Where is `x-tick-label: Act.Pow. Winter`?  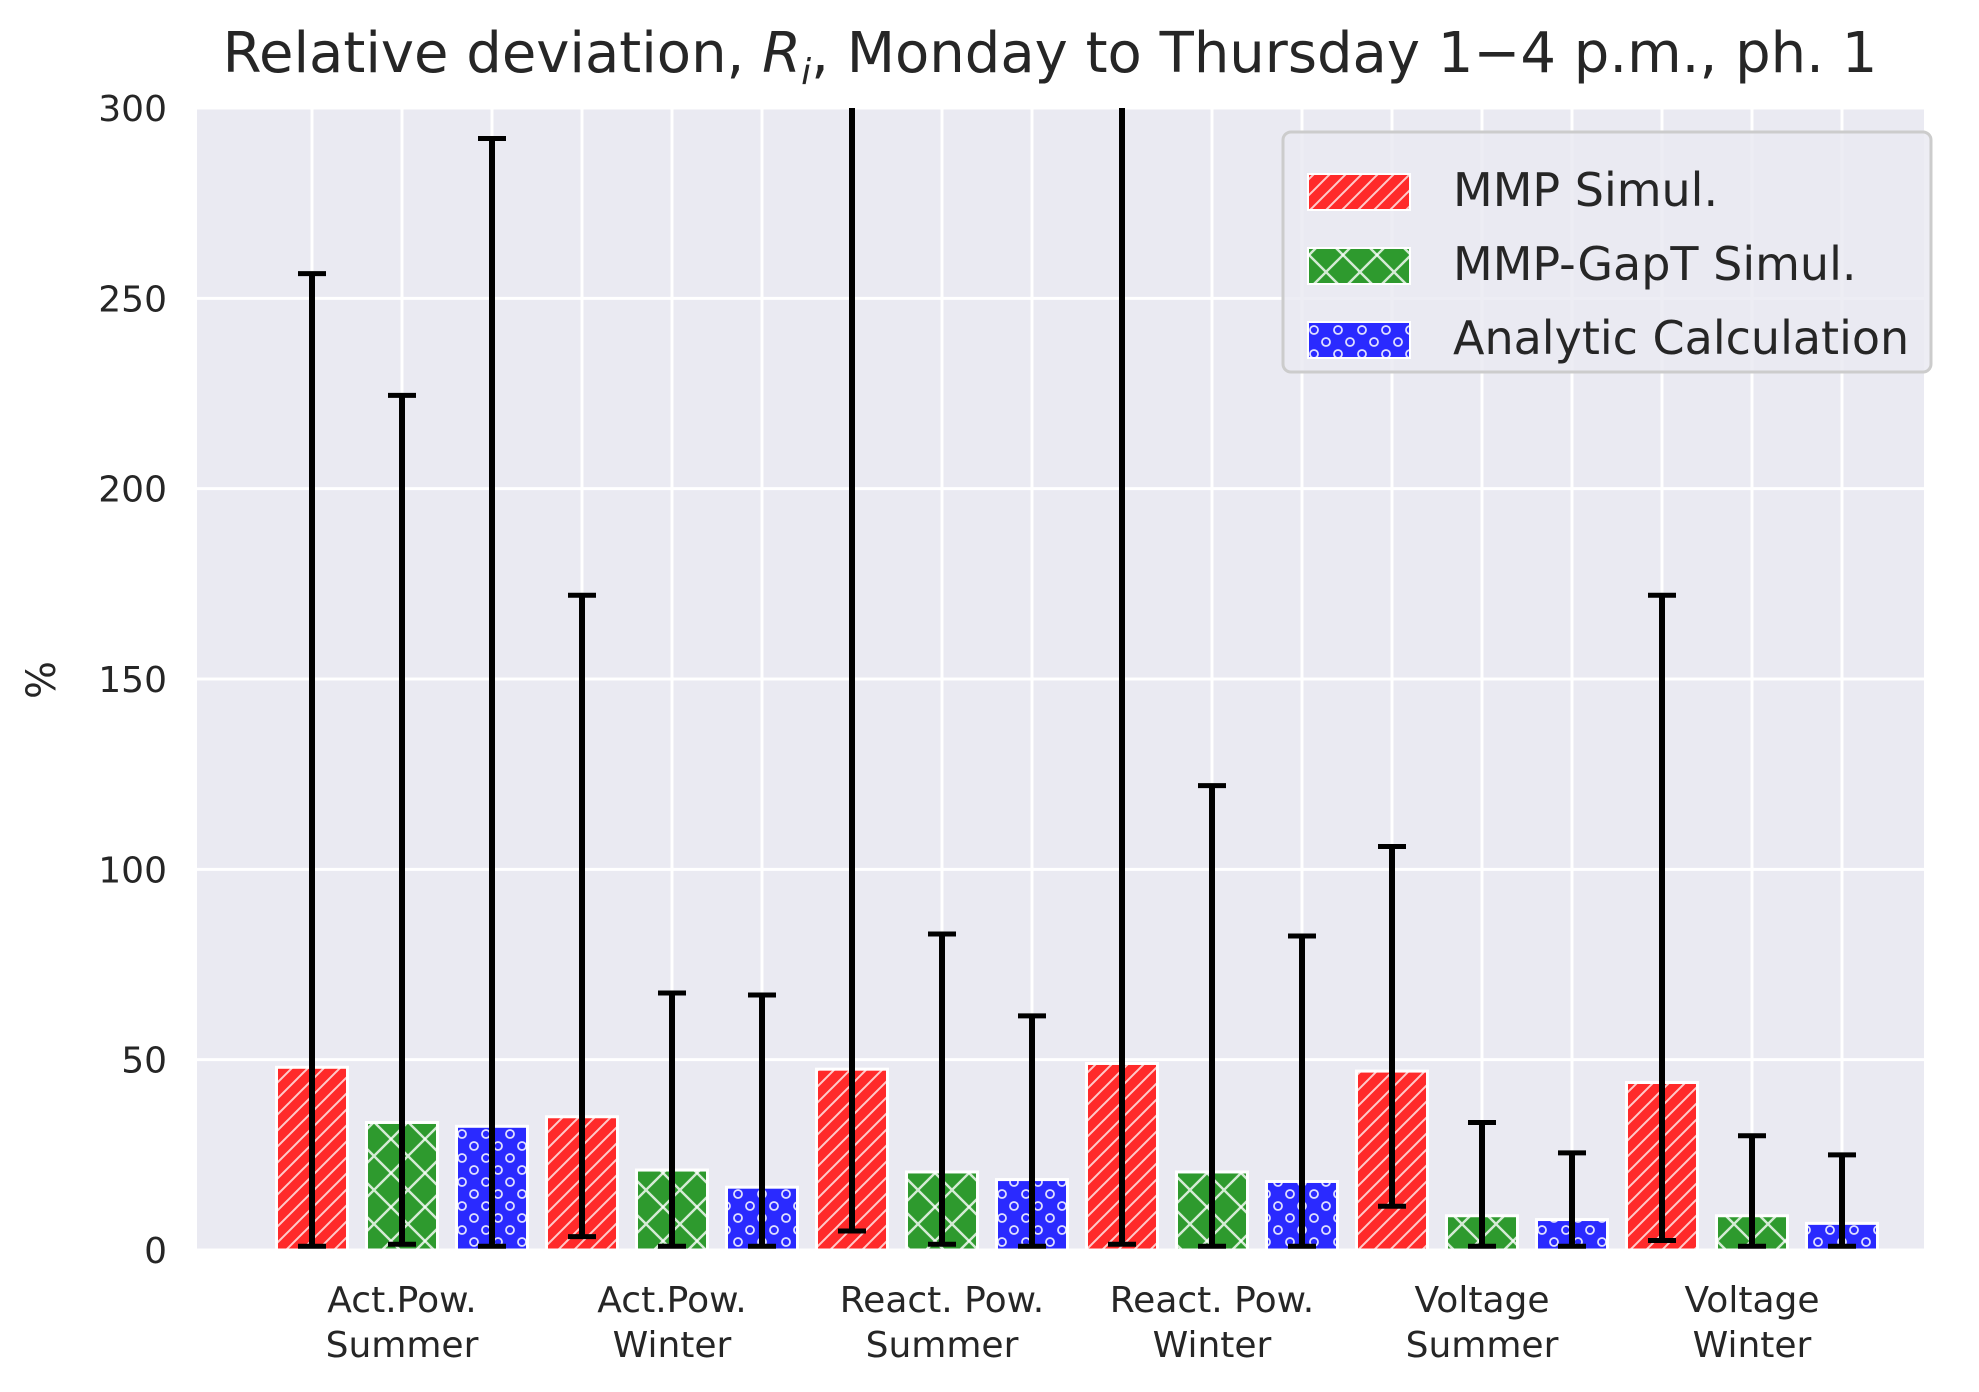
x-tick-label: Act.Pow. Winter is located at coordinates (671, 1323).